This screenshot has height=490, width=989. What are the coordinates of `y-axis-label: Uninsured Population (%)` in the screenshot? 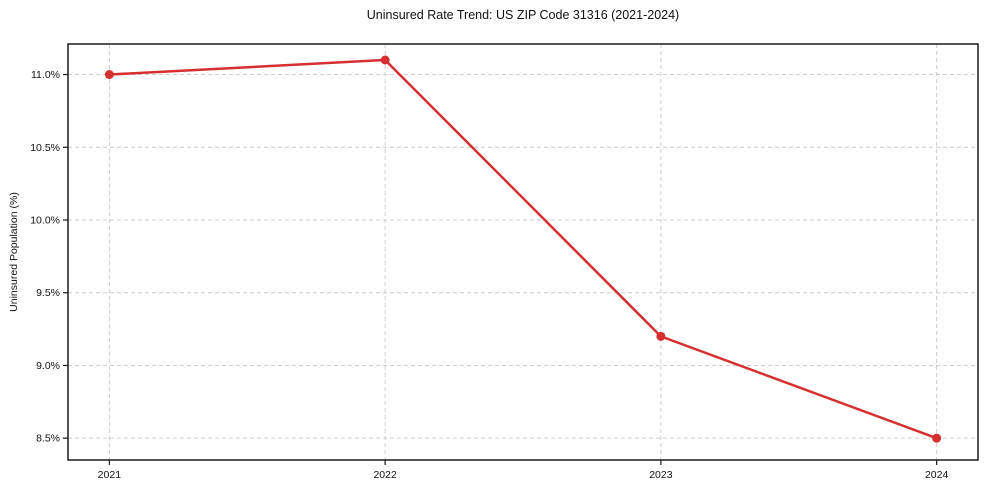 It's located at (14, 252).